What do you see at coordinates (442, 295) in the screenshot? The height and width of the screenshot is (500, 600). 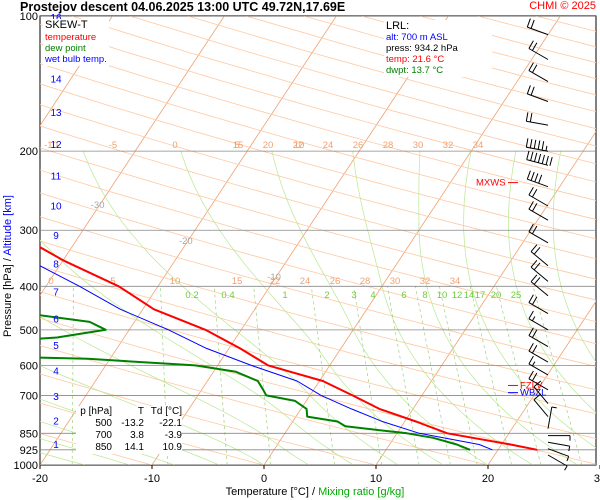 I see `mixing-ratio-label: 10` at bounding box center [442, 295].